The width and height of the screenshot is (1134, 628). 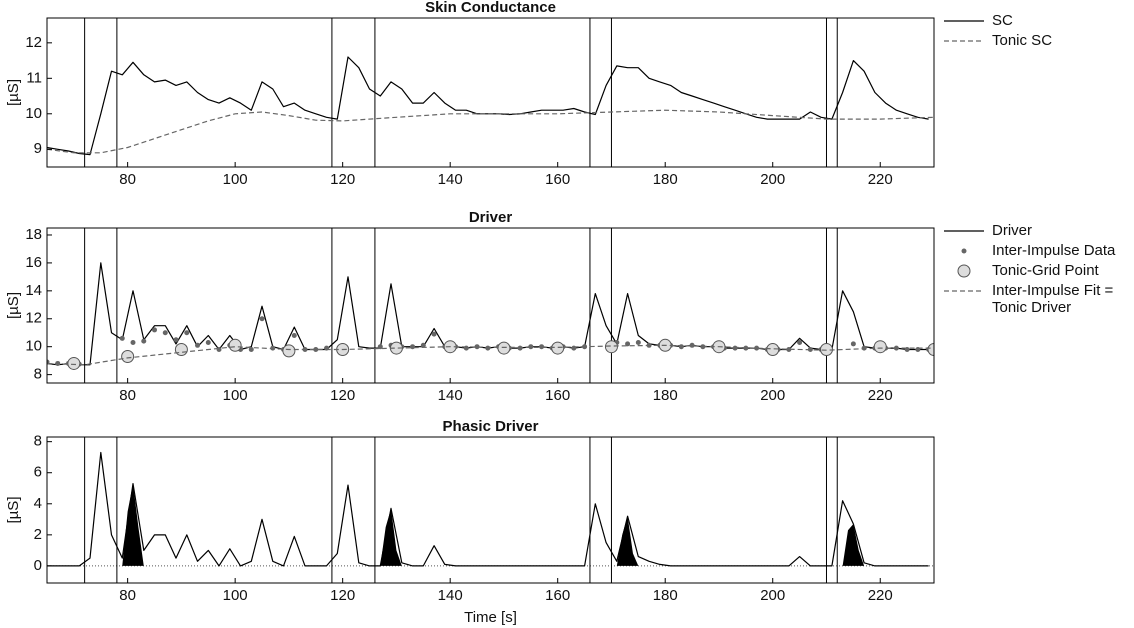 What do you see at coordinates (491, 426) in the screenshot?
I see `panel-title: Phasic Driver` at bounding box center [491, 426].